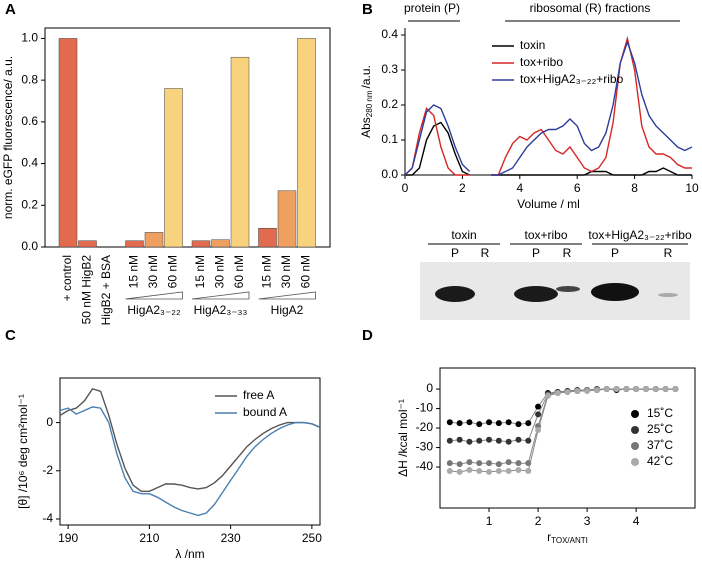 This screenshot has width=702, height=564. Describe the element at coordinates (634, 188) in the screenshot. I see `x-tick-label: 8` at that location.